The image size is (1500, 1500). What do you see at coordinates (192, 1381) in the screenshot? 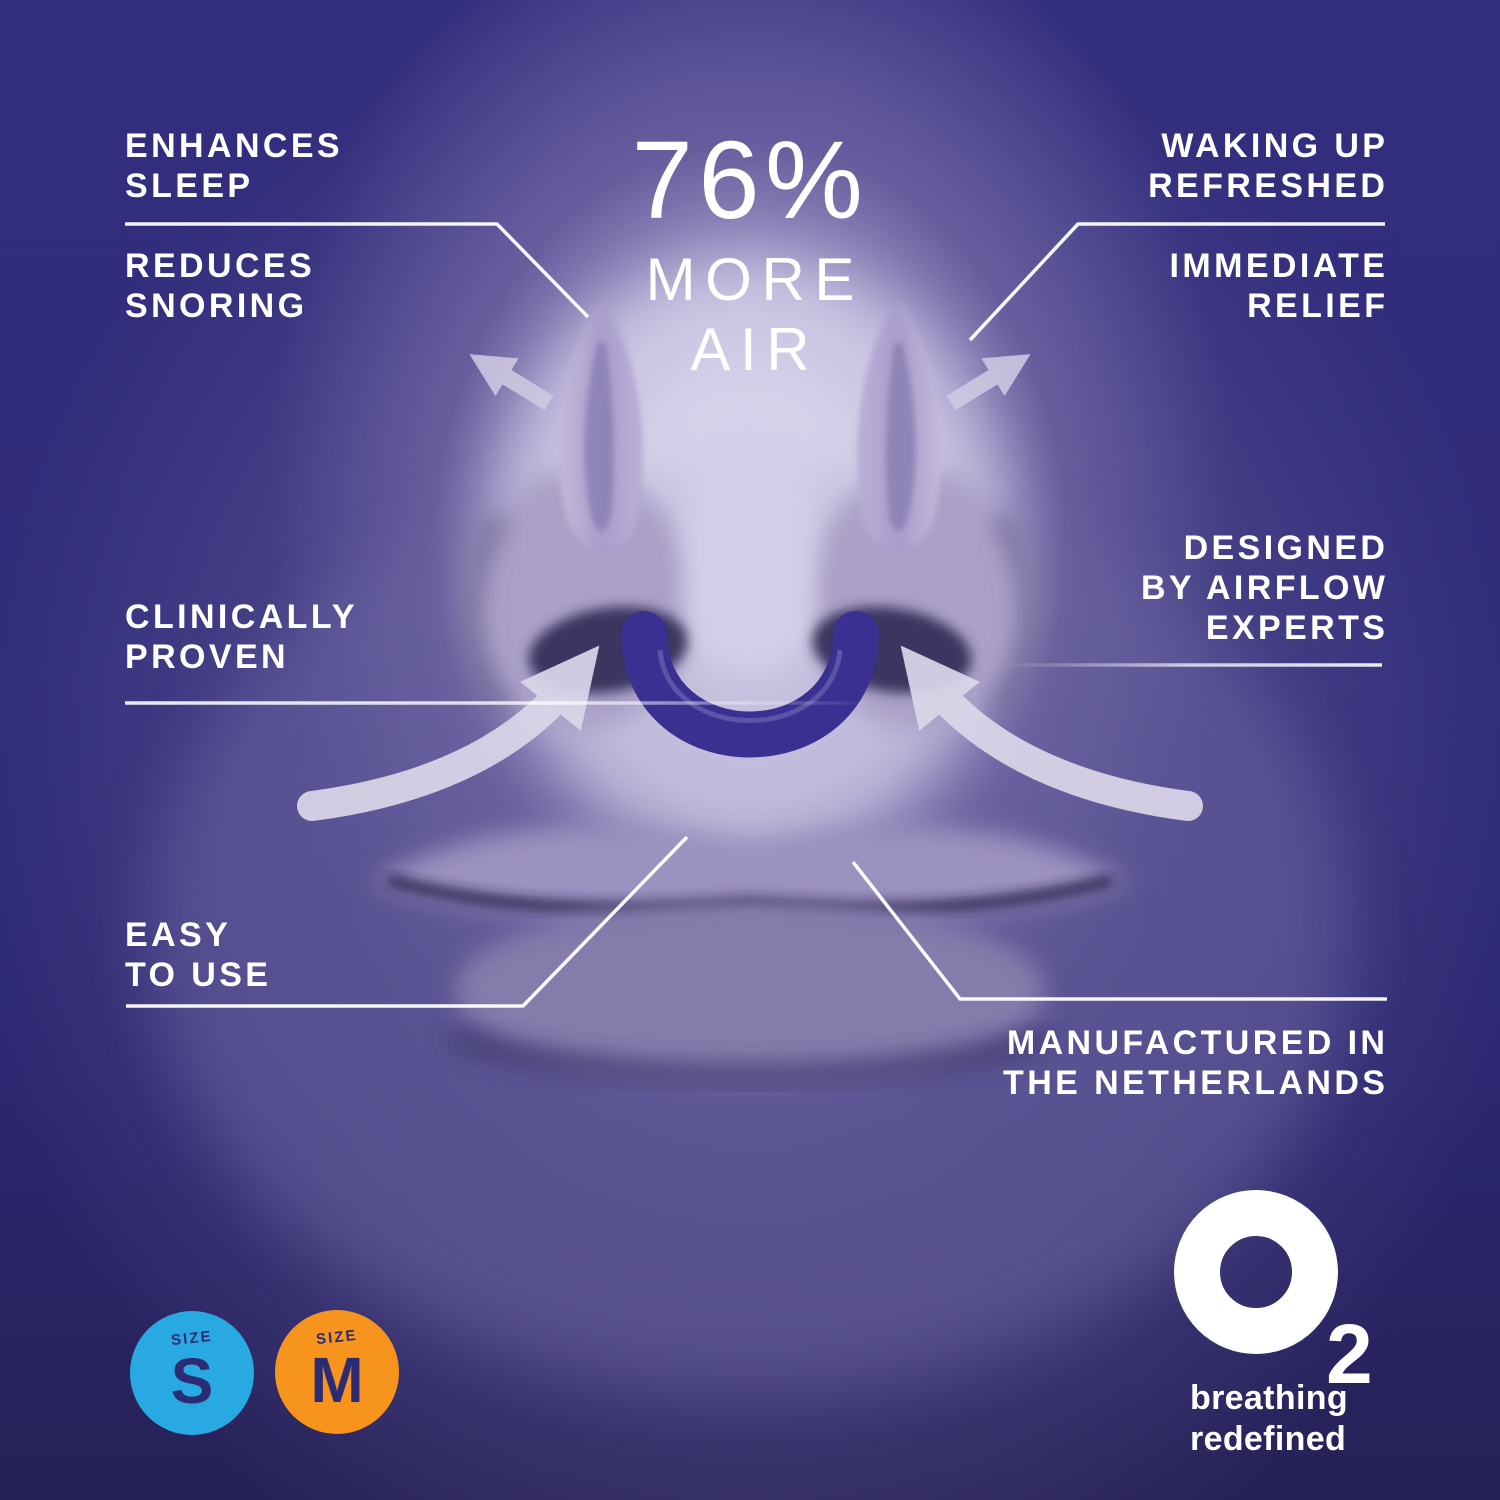
I see `size-badge-s-value: S` at bounding box center [192, 1381].